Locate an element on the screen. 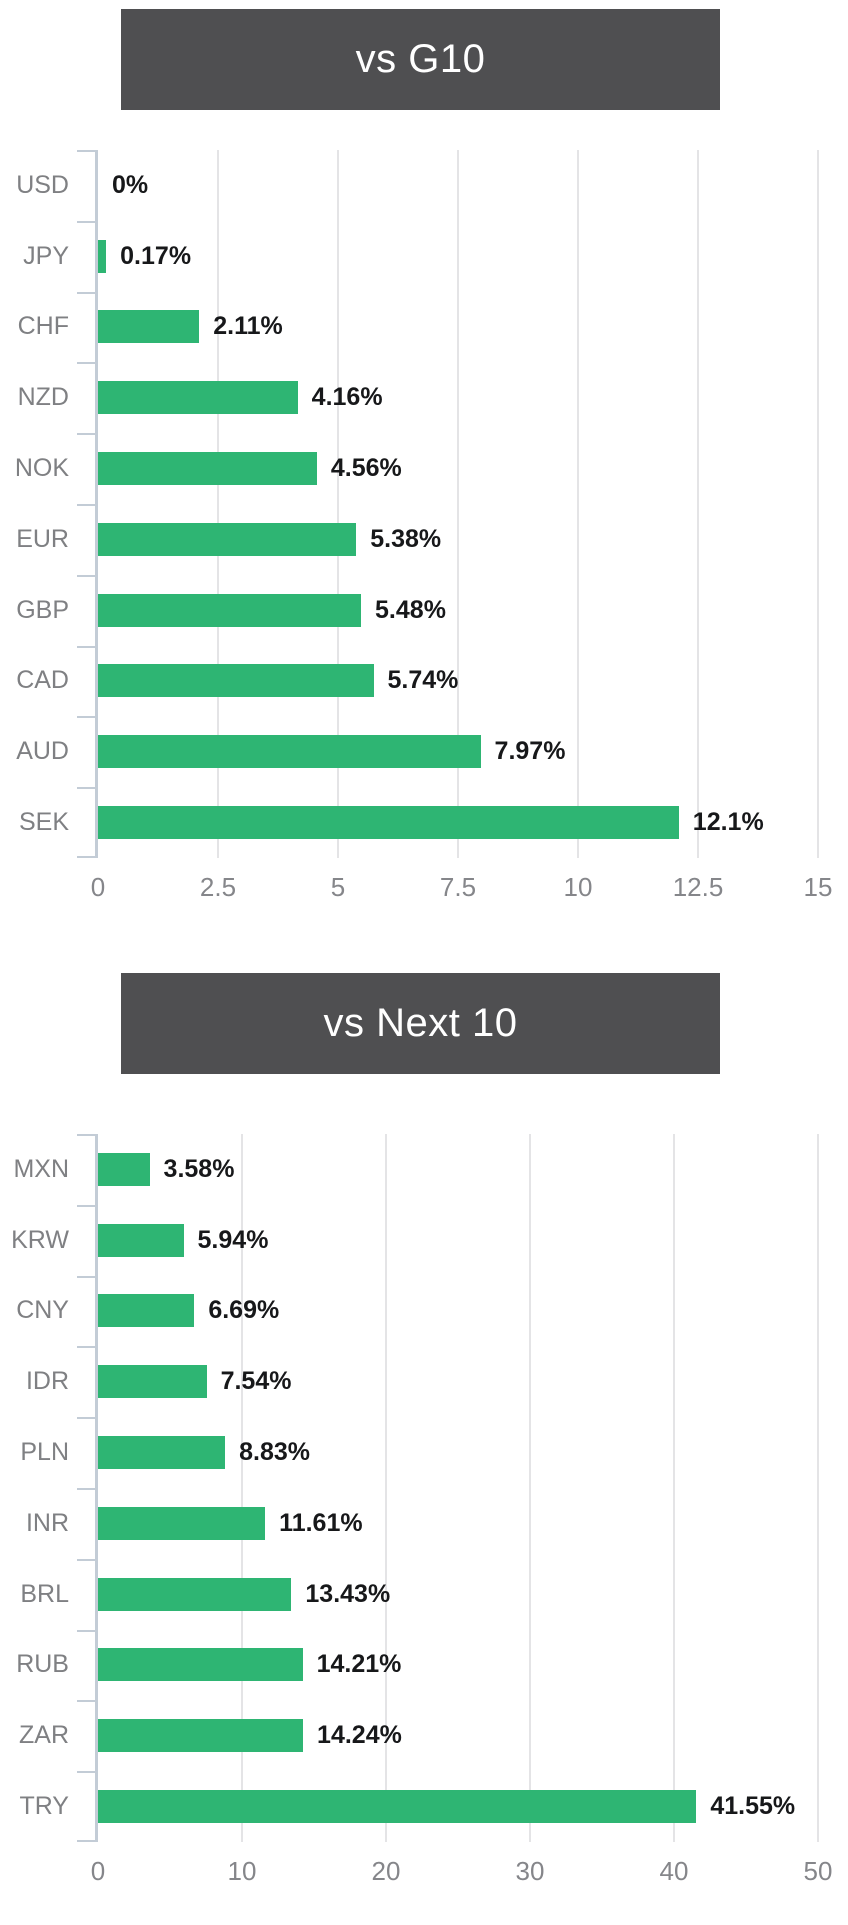 The width and height of the screenshot is (848, 1925). value-label: 4.16% is located at coordinates (347, 397).